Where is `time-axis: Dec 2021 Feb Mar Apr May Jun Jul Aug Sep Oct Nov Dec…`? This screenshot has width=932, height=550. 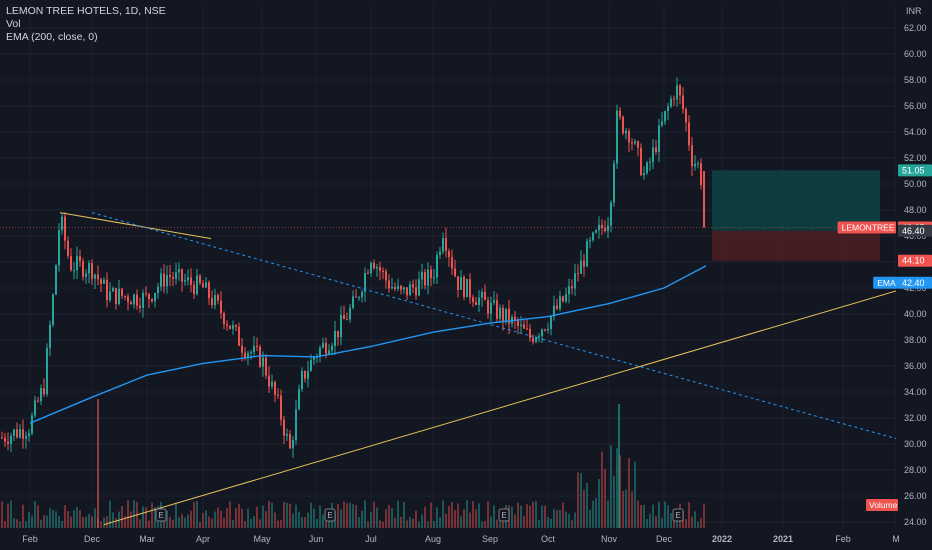 time-axis: Dec 2021 Feb Mar Apr May Jun Jul Aug Sep Oct Nov Dec… is located at coordinates (466, 539).